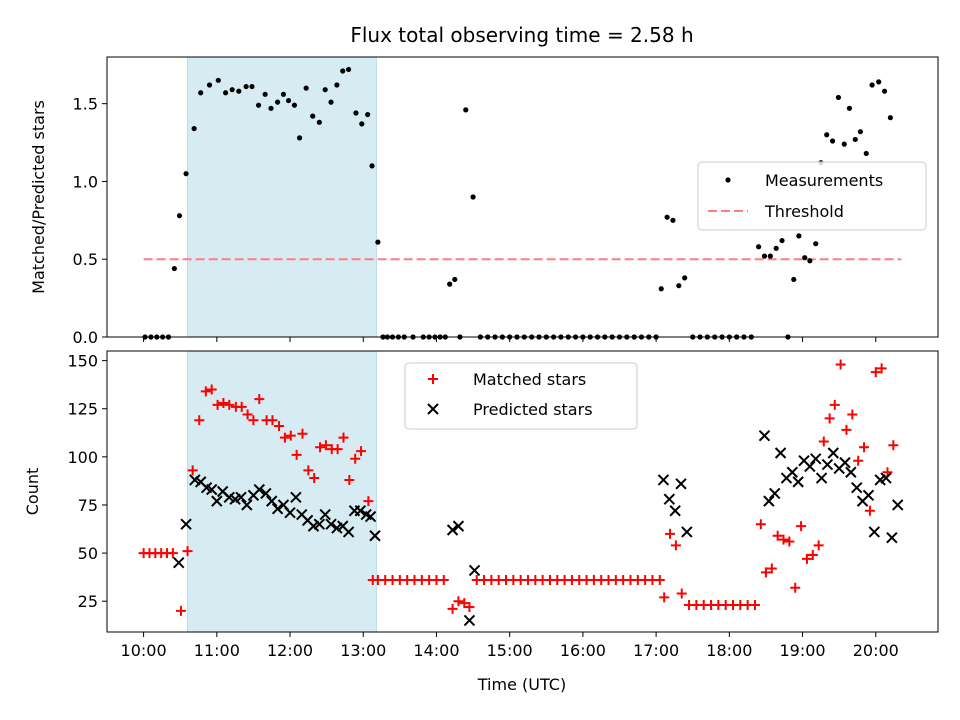 Image resolution: width=960 pixels, height=720 pixels. What do you see at coordinates (583, 650) in the screenshot?
I see `x-tick-label: 16:00` at bounding box center [583, 650].